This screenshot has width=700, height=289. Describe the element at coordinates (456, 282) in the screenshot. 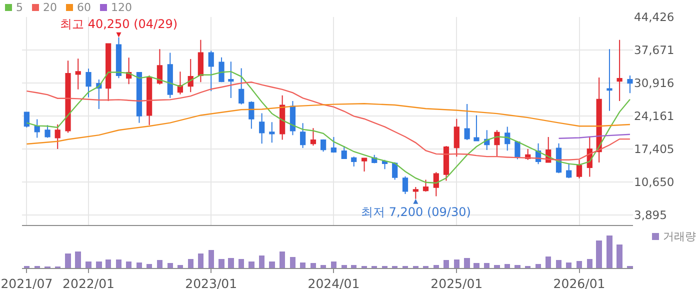

I see `x-tick-label: 2025/01` at that location.